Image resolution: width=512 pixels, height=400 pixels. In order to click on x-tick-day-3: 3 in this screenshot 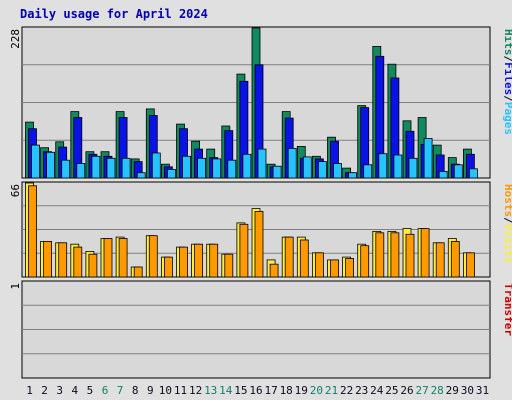, I will do `click(59, 390)`.